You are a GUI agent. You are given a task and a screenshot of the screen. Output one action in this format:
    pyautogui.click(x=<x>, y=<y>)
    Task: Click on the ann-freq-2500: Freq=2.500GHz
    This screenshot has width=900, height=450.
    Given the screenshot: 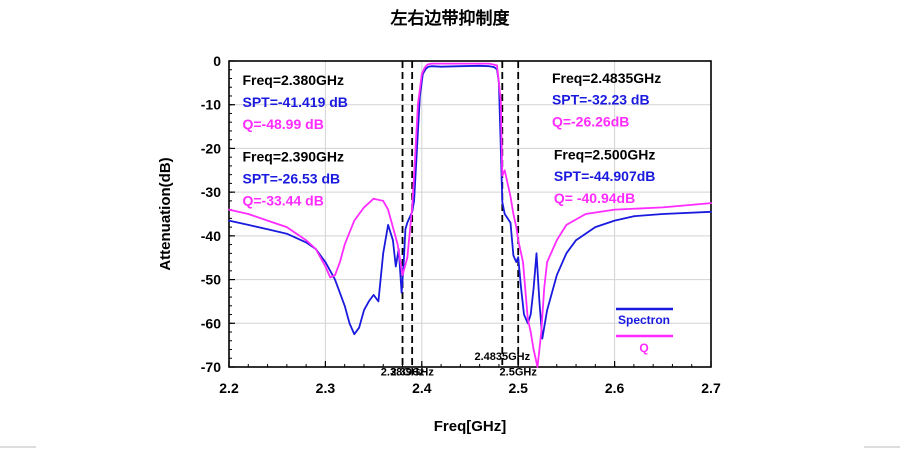 What is the action you would take?
    pyautogui.click(x=605, y=154)
    